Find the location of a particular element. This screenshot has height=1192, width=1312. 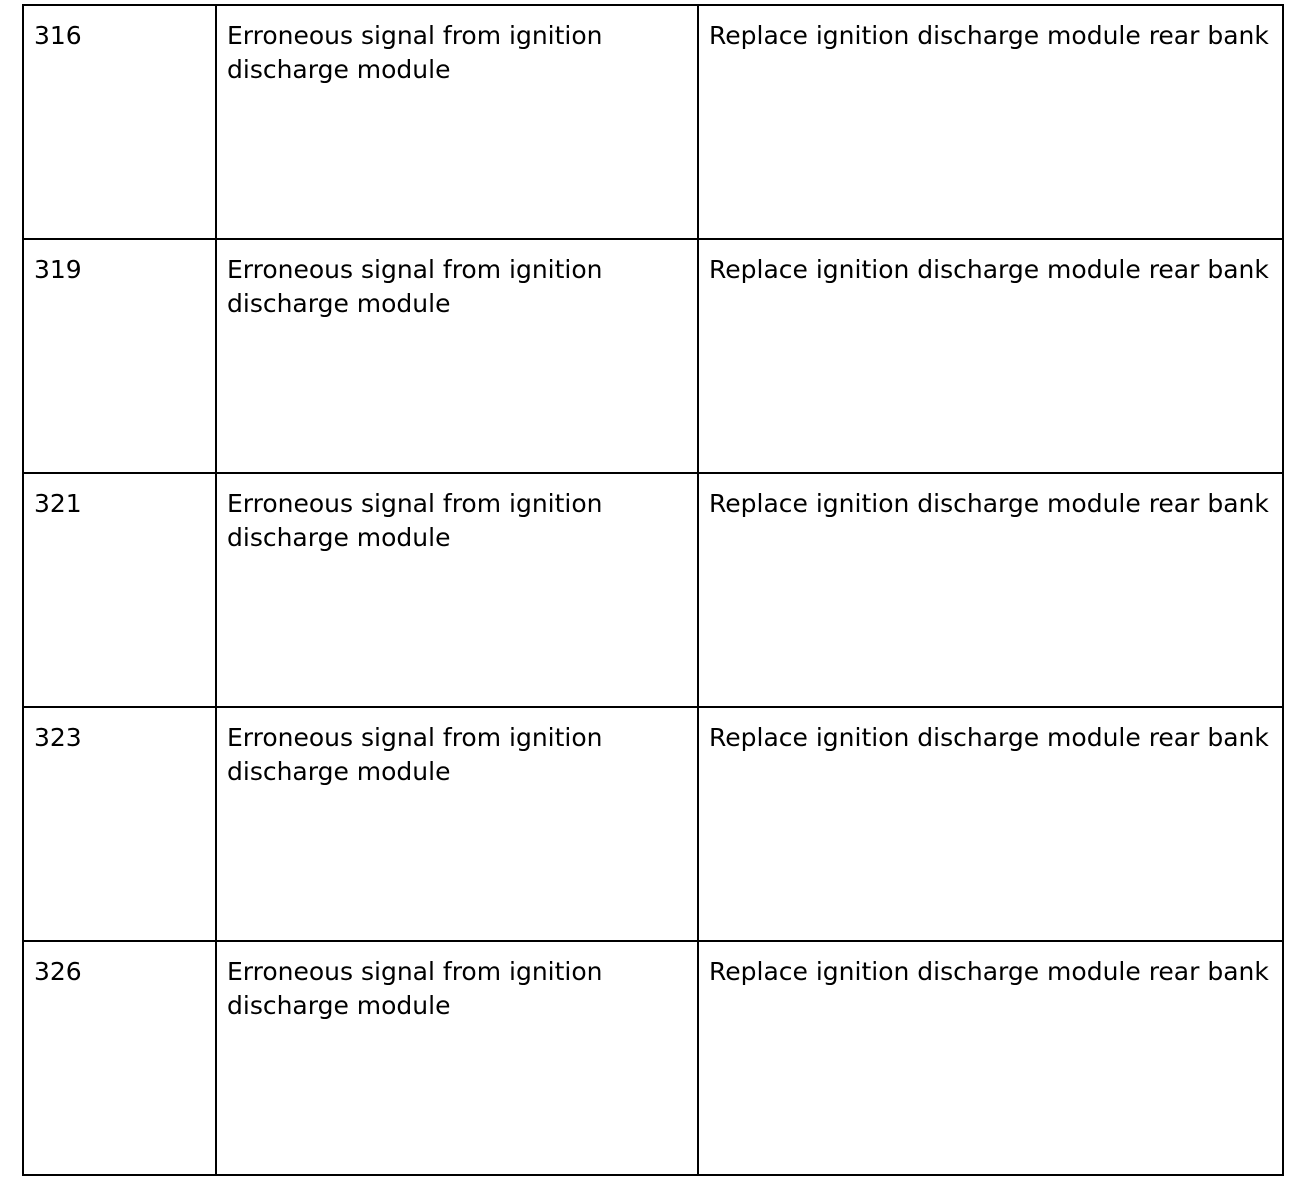

fault-code-cell: 321 is located at coordinates (119, 590).